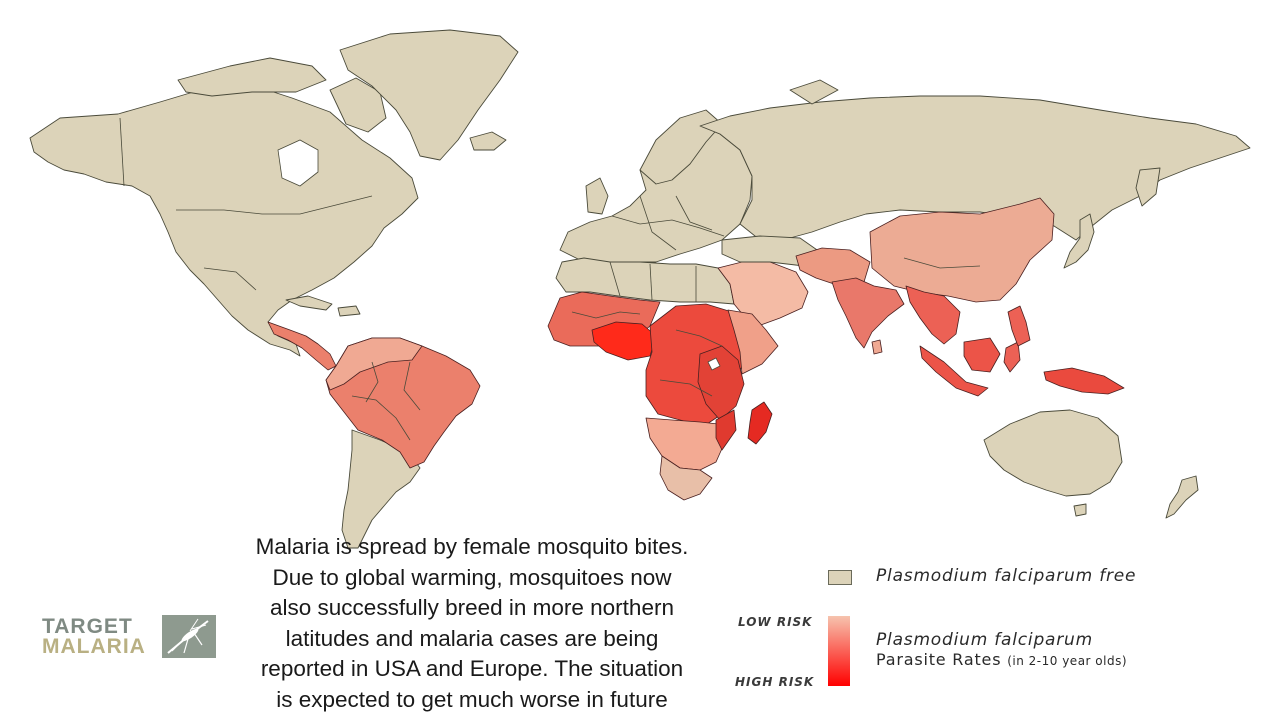 This screenshot has width=1280, height=720. I want to click on caption-line: Due to global warming, mosquitoes now, so click(472, 577).